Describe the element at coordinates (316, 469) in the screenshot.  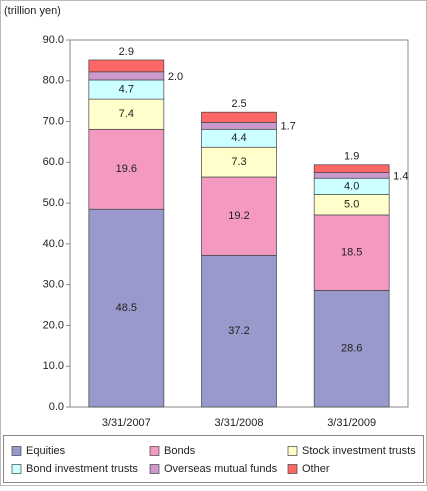
I see `legend-label: Other` at that location.